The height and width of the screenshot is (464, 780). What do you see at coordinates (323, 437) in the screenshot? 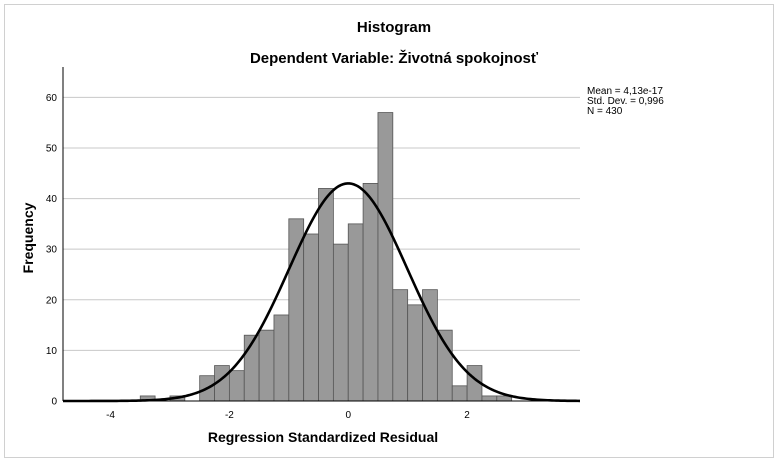
I see `x-axis-title: Regression Standardized Residual` at bounding box center [323, 437].